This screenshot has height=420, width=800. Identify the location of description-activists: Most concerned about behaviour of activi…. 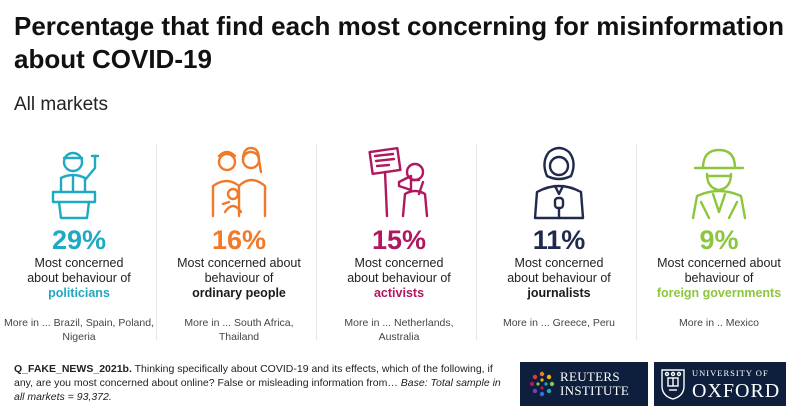
(399, 278).